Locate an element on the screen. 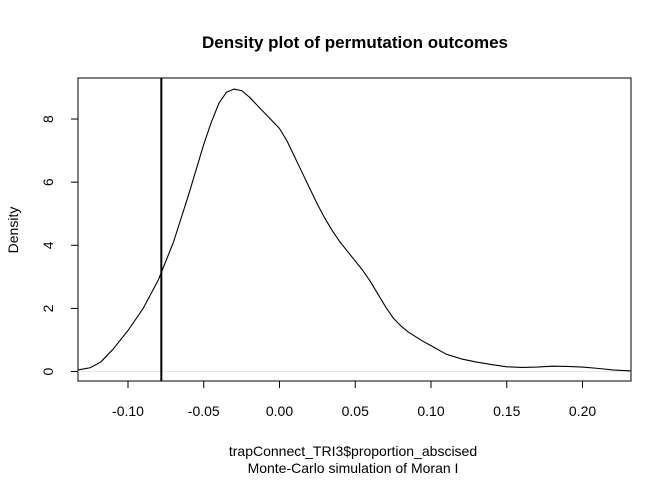 This screenshot has height=480, width=672. y-axis-label: Density is located at coordinates (13, 230).